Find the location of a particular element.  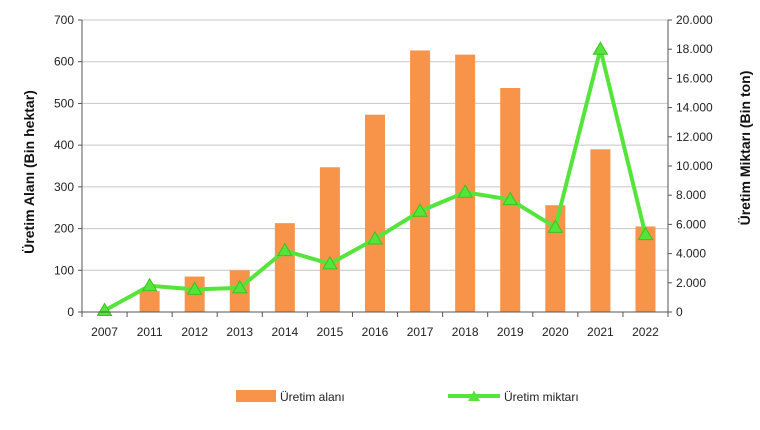

right-axis-title: Üretim Miktarı (Bin ton) is located at coordinates (745, 148).